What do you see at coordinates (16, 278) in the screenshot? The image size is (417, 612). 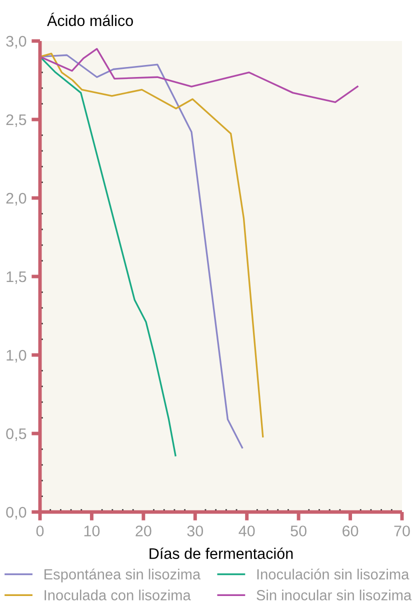 I see `y-tick-label: 1,5` at bounding box center [16, 278].